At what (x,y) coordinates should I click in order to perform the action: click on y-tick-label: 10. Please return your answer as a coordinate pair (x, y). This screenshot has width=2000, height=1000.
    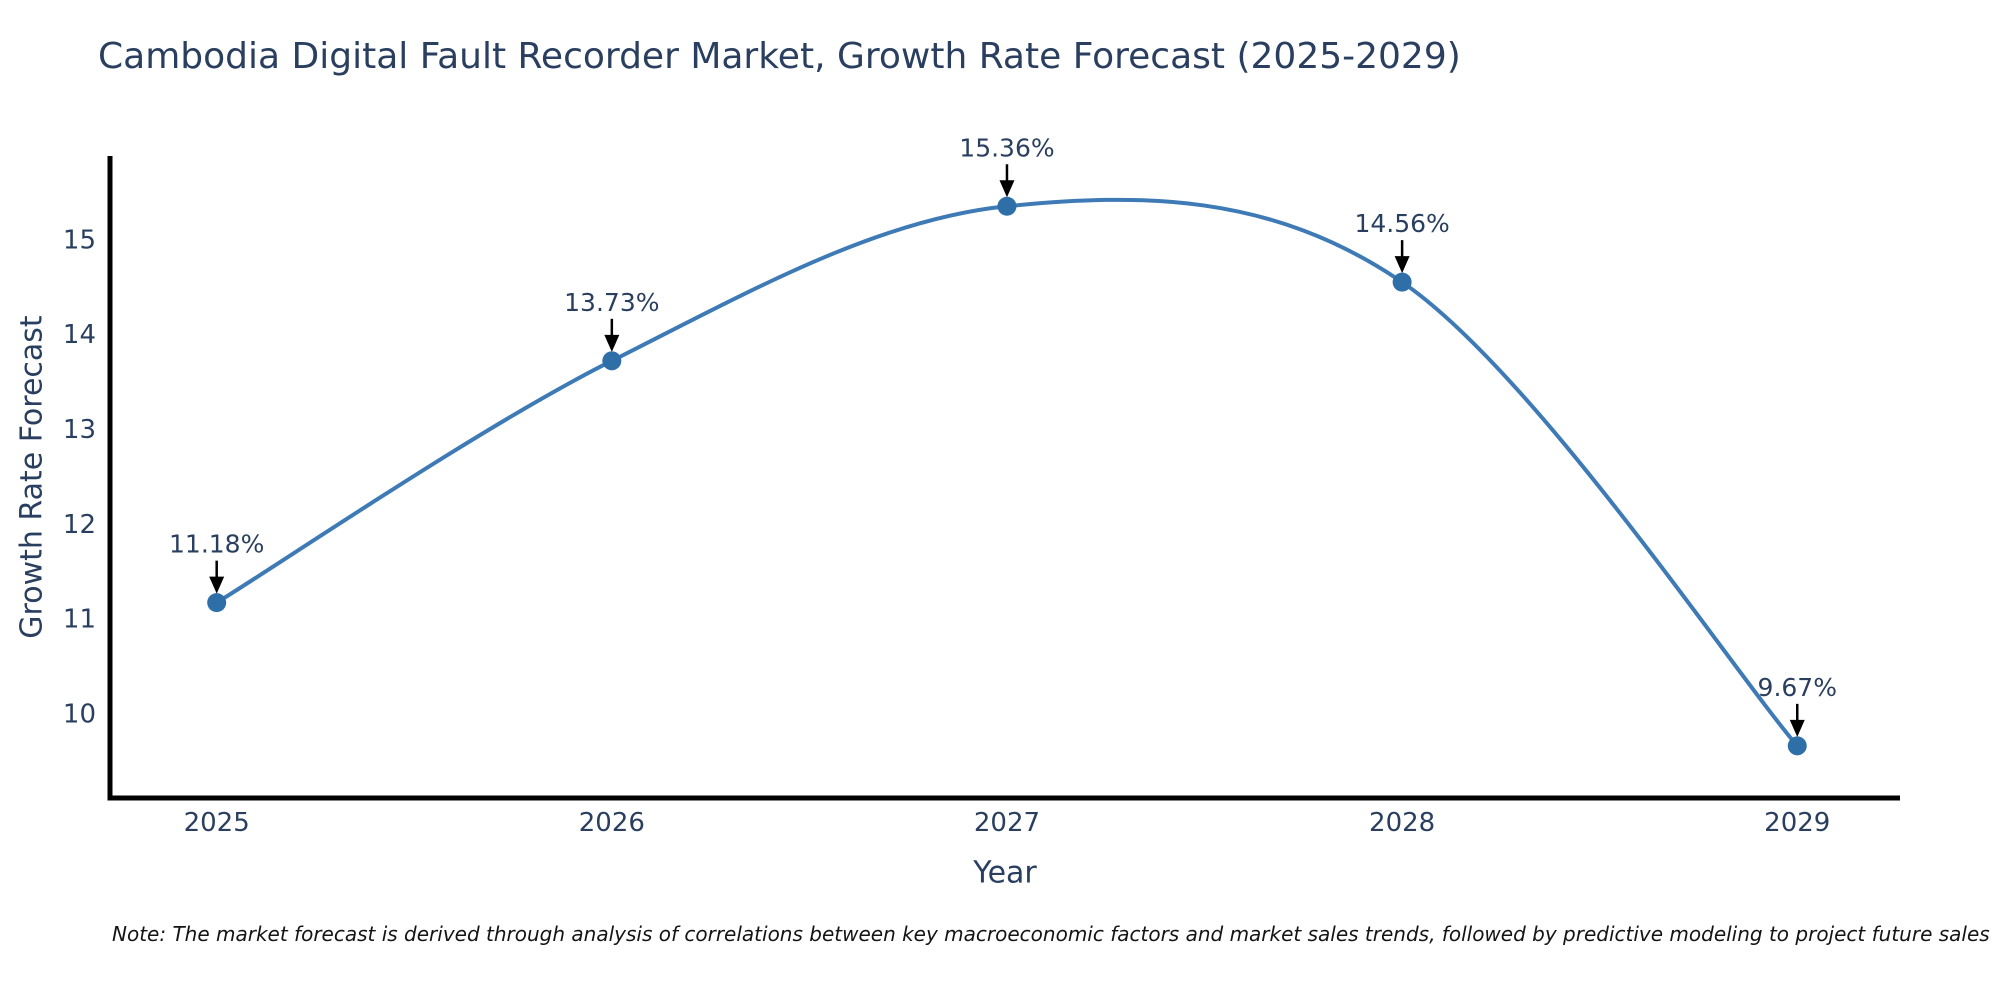
    Looking at the image, I should click on (79, 715).